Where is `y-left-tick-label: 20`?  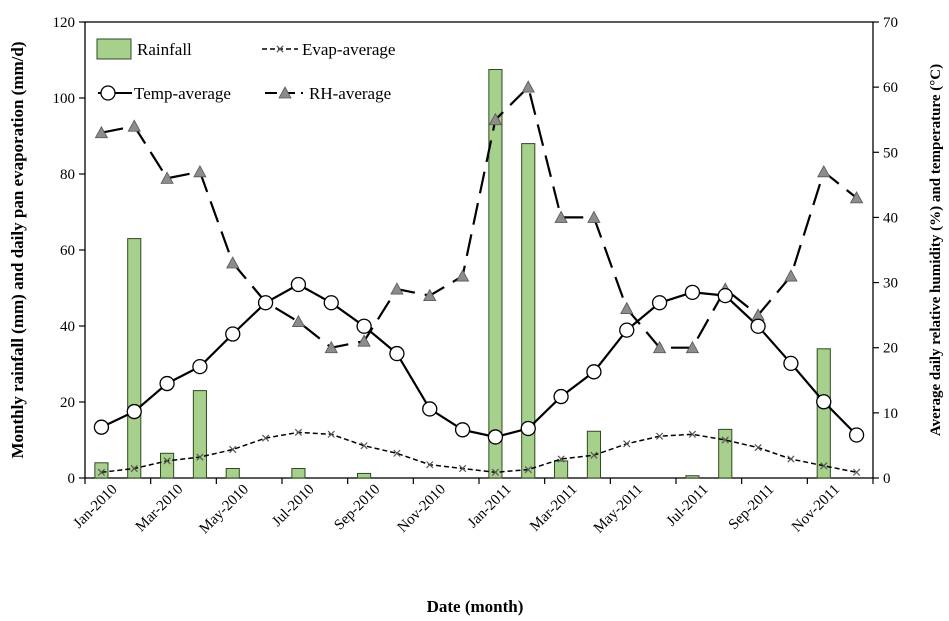 y-left-tick-label: 20 is located at coordinates (67, 403).